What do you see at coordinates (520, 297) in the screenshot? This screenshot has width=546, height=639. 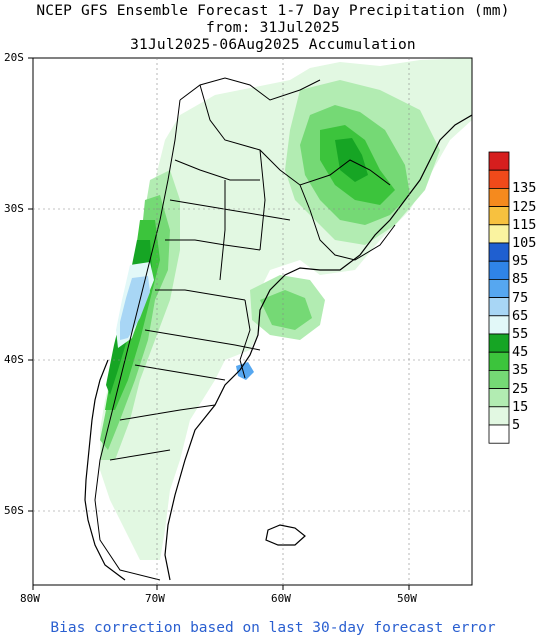 I see `legend-label: 75` at bounding box center [520, 297].